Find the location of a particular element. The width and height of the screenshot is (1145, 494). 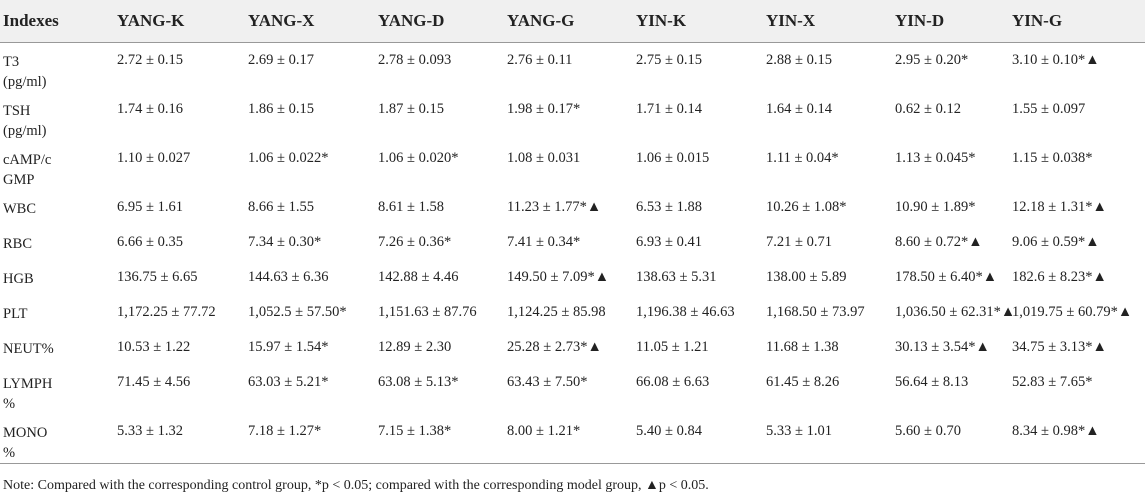

table-cell: 138.00 ± 5.89 is located at coordinates (806, 277).